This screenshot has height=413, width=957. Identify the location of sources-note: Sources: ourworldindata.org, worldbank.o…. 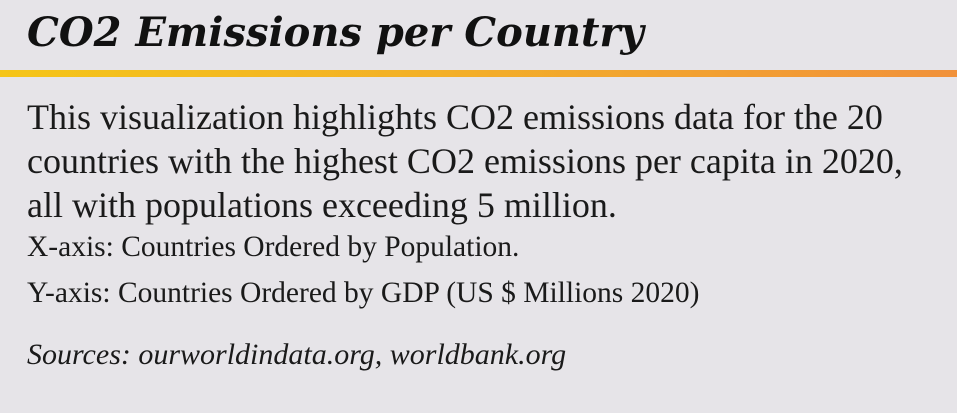
(297, 354).